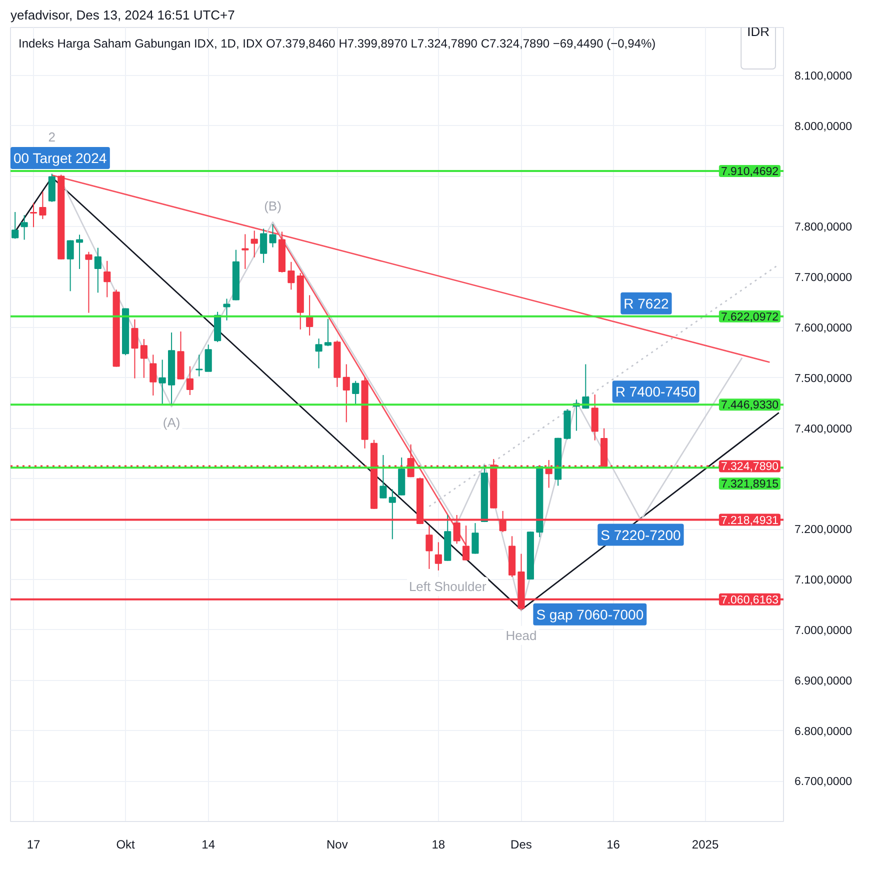  What do you see at coordinates (447, 586) in the screenshot?
I see `annotation: Left Shoulder` at bounding box center [447, 586].